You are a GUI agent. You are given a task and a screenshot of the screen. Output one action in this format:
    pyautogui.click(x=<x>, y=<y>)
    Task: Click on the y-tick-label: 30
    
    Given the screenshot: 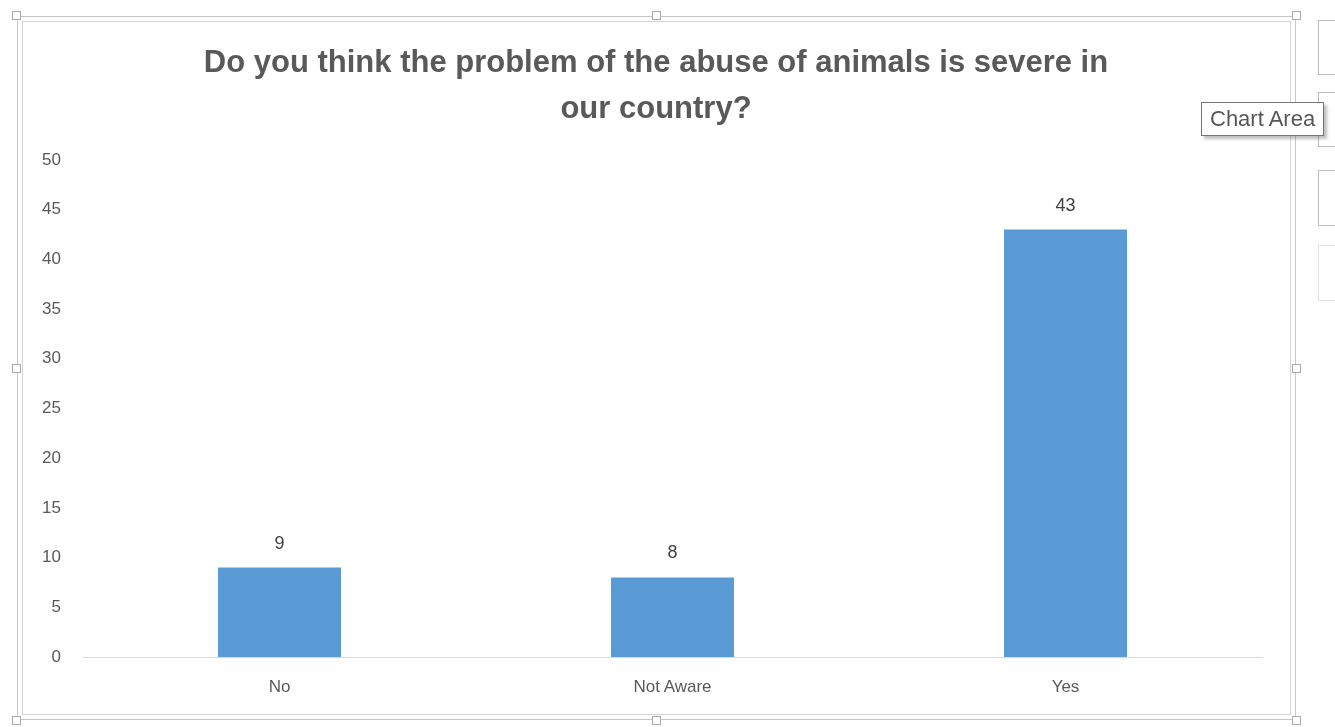 What is the action you would take?
    pyautogui.click(x=51, y=358)
    